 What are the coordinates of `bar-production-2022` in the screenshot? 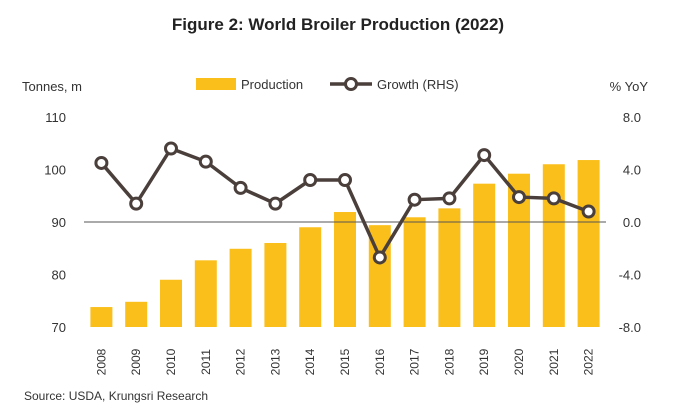 It's located at (588, 243).